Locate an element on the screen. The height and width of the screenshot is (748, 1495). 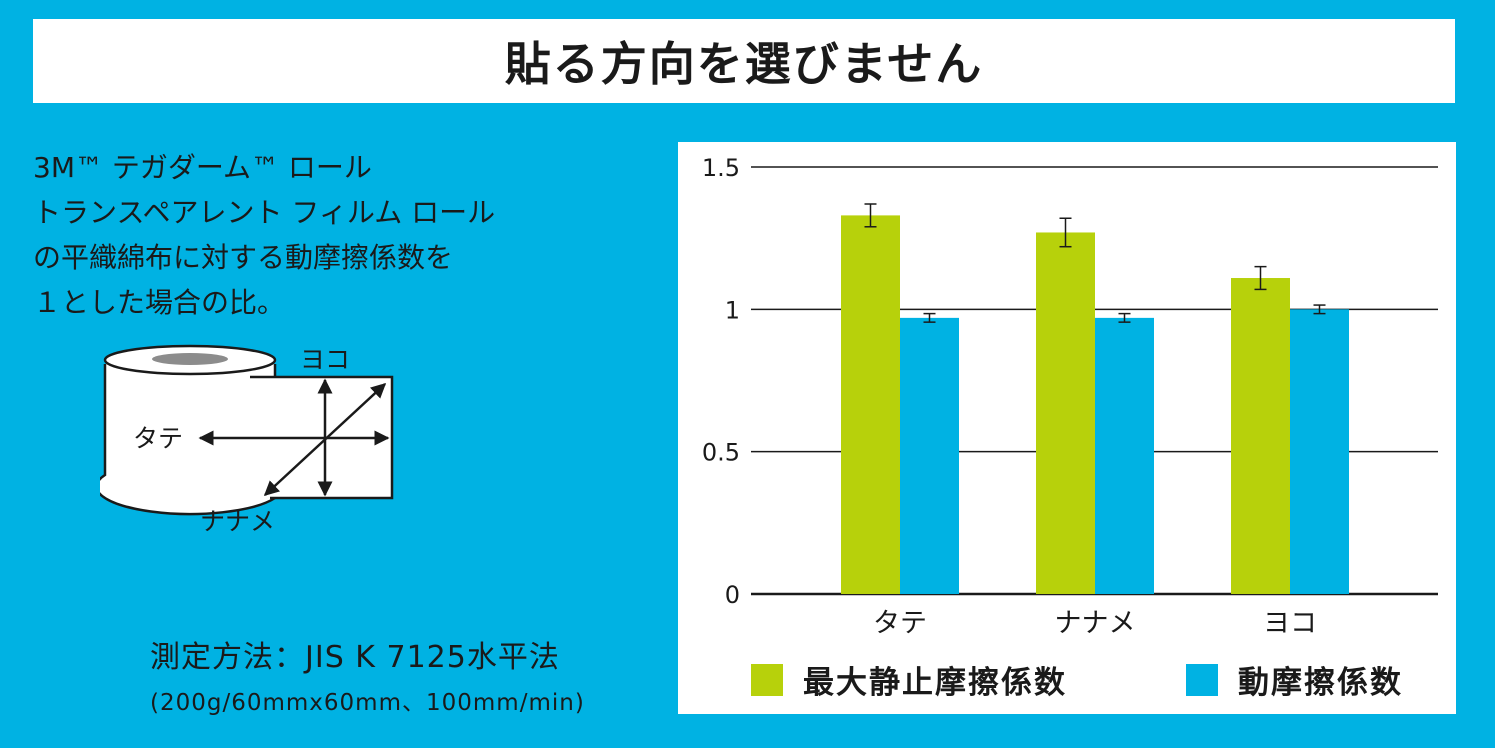
x-tick-label: ヨコ is located at coordinates (1290, 623).